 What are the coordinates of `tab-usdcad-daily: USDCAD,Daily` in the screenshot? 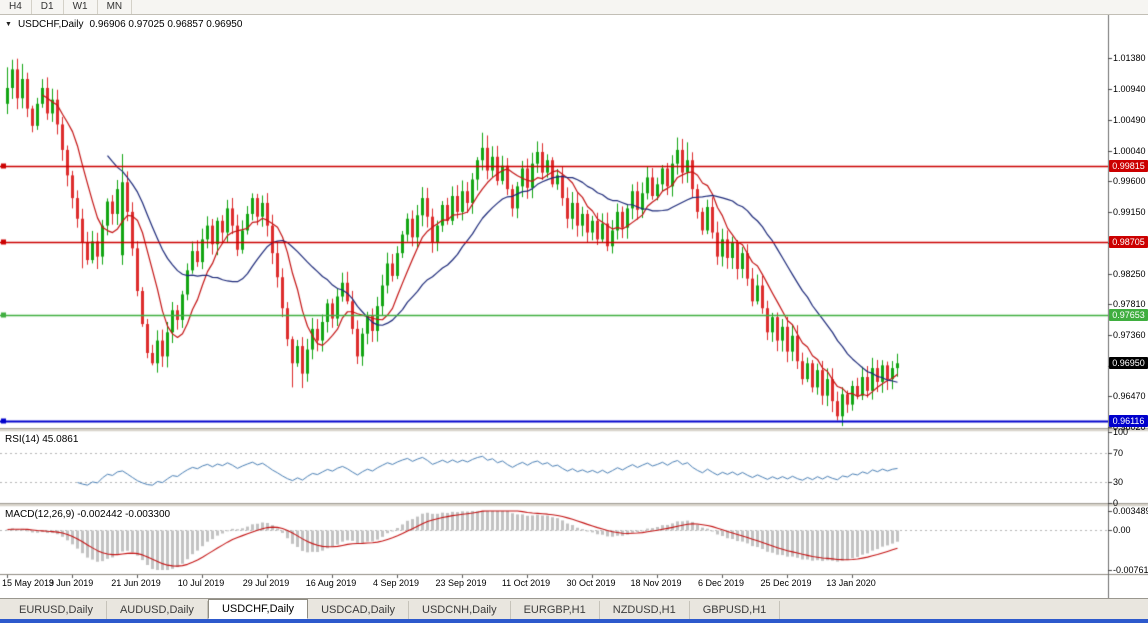 It's located at (359, 610).